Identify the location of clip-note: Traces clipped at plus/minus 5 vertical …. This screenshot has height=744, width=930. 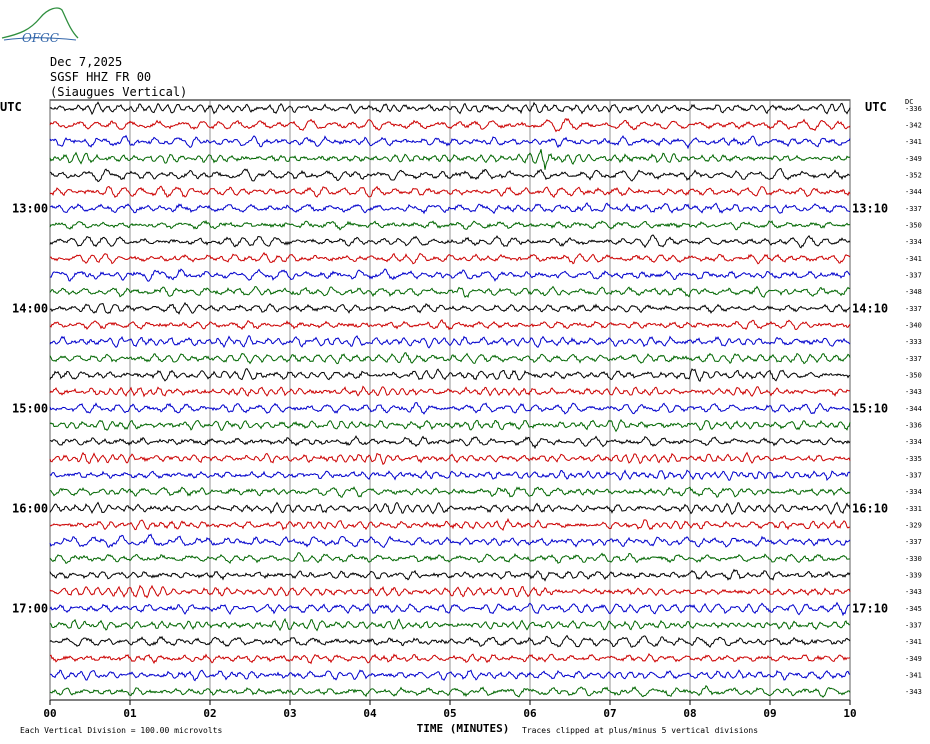
(640, 730).